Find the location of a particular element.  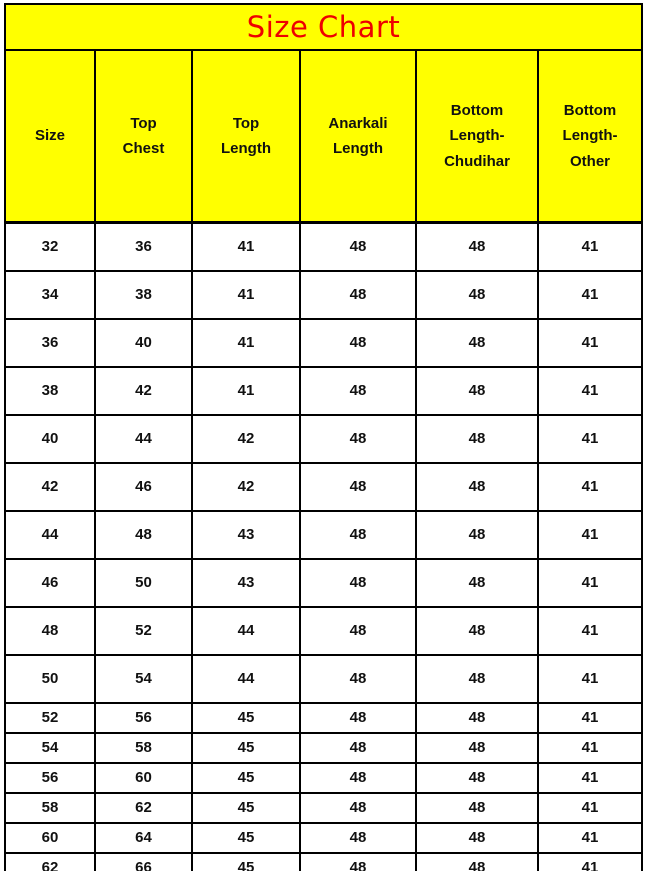

table-row: 46 50 43 48 48 41 is located at coordinates (324, 582).